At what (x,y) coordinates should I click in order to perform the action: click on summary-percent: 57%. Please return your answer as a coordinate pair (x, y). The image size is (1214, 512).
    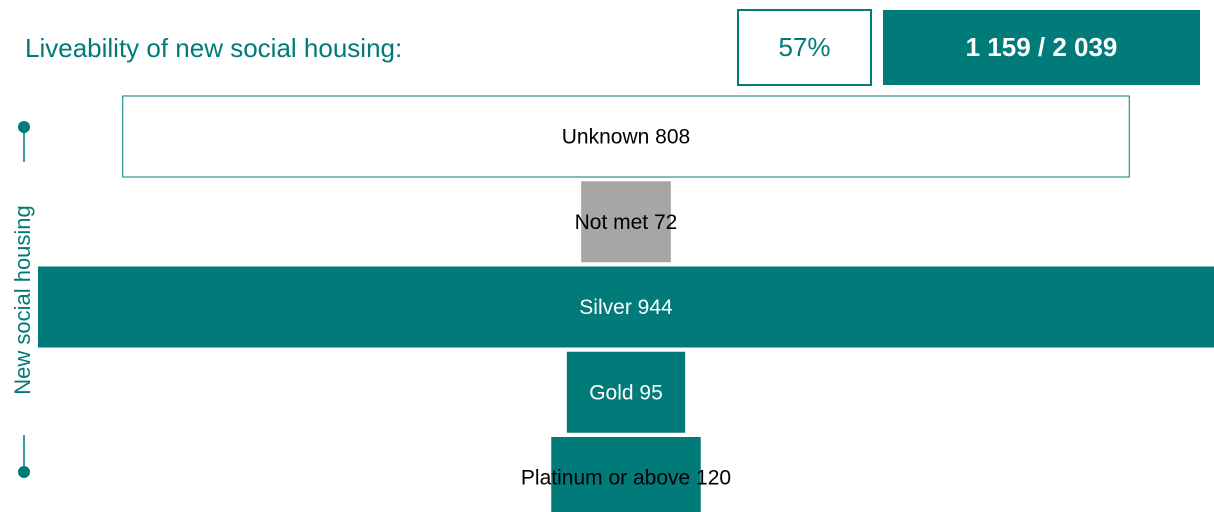
    Looking at the image, I should click on (804, 47).